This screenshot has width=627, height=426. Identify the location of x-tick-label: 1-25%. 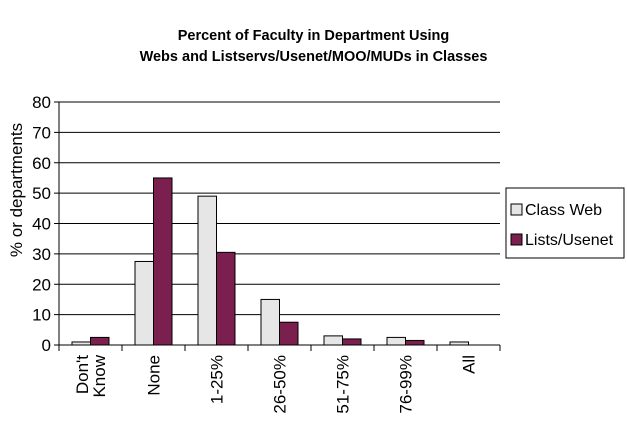
(217, 379).